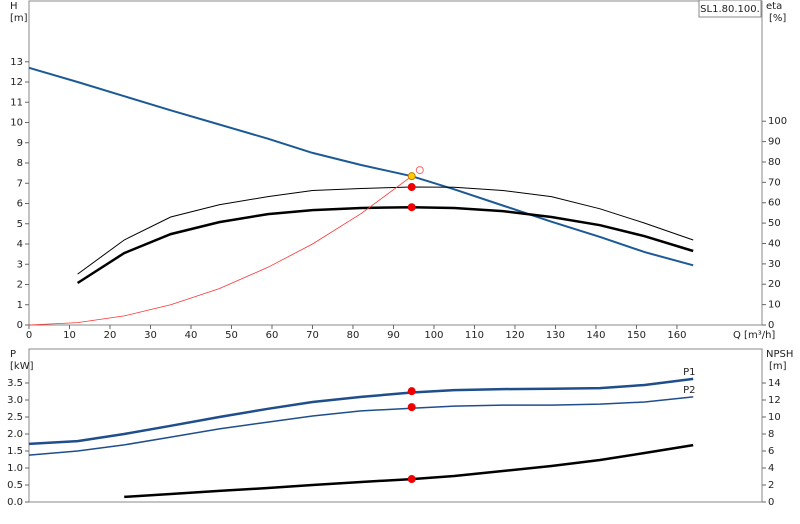 This screenshot has width=800, height=524. I want to click on y2-tick-label: 60, so click(774, 203).